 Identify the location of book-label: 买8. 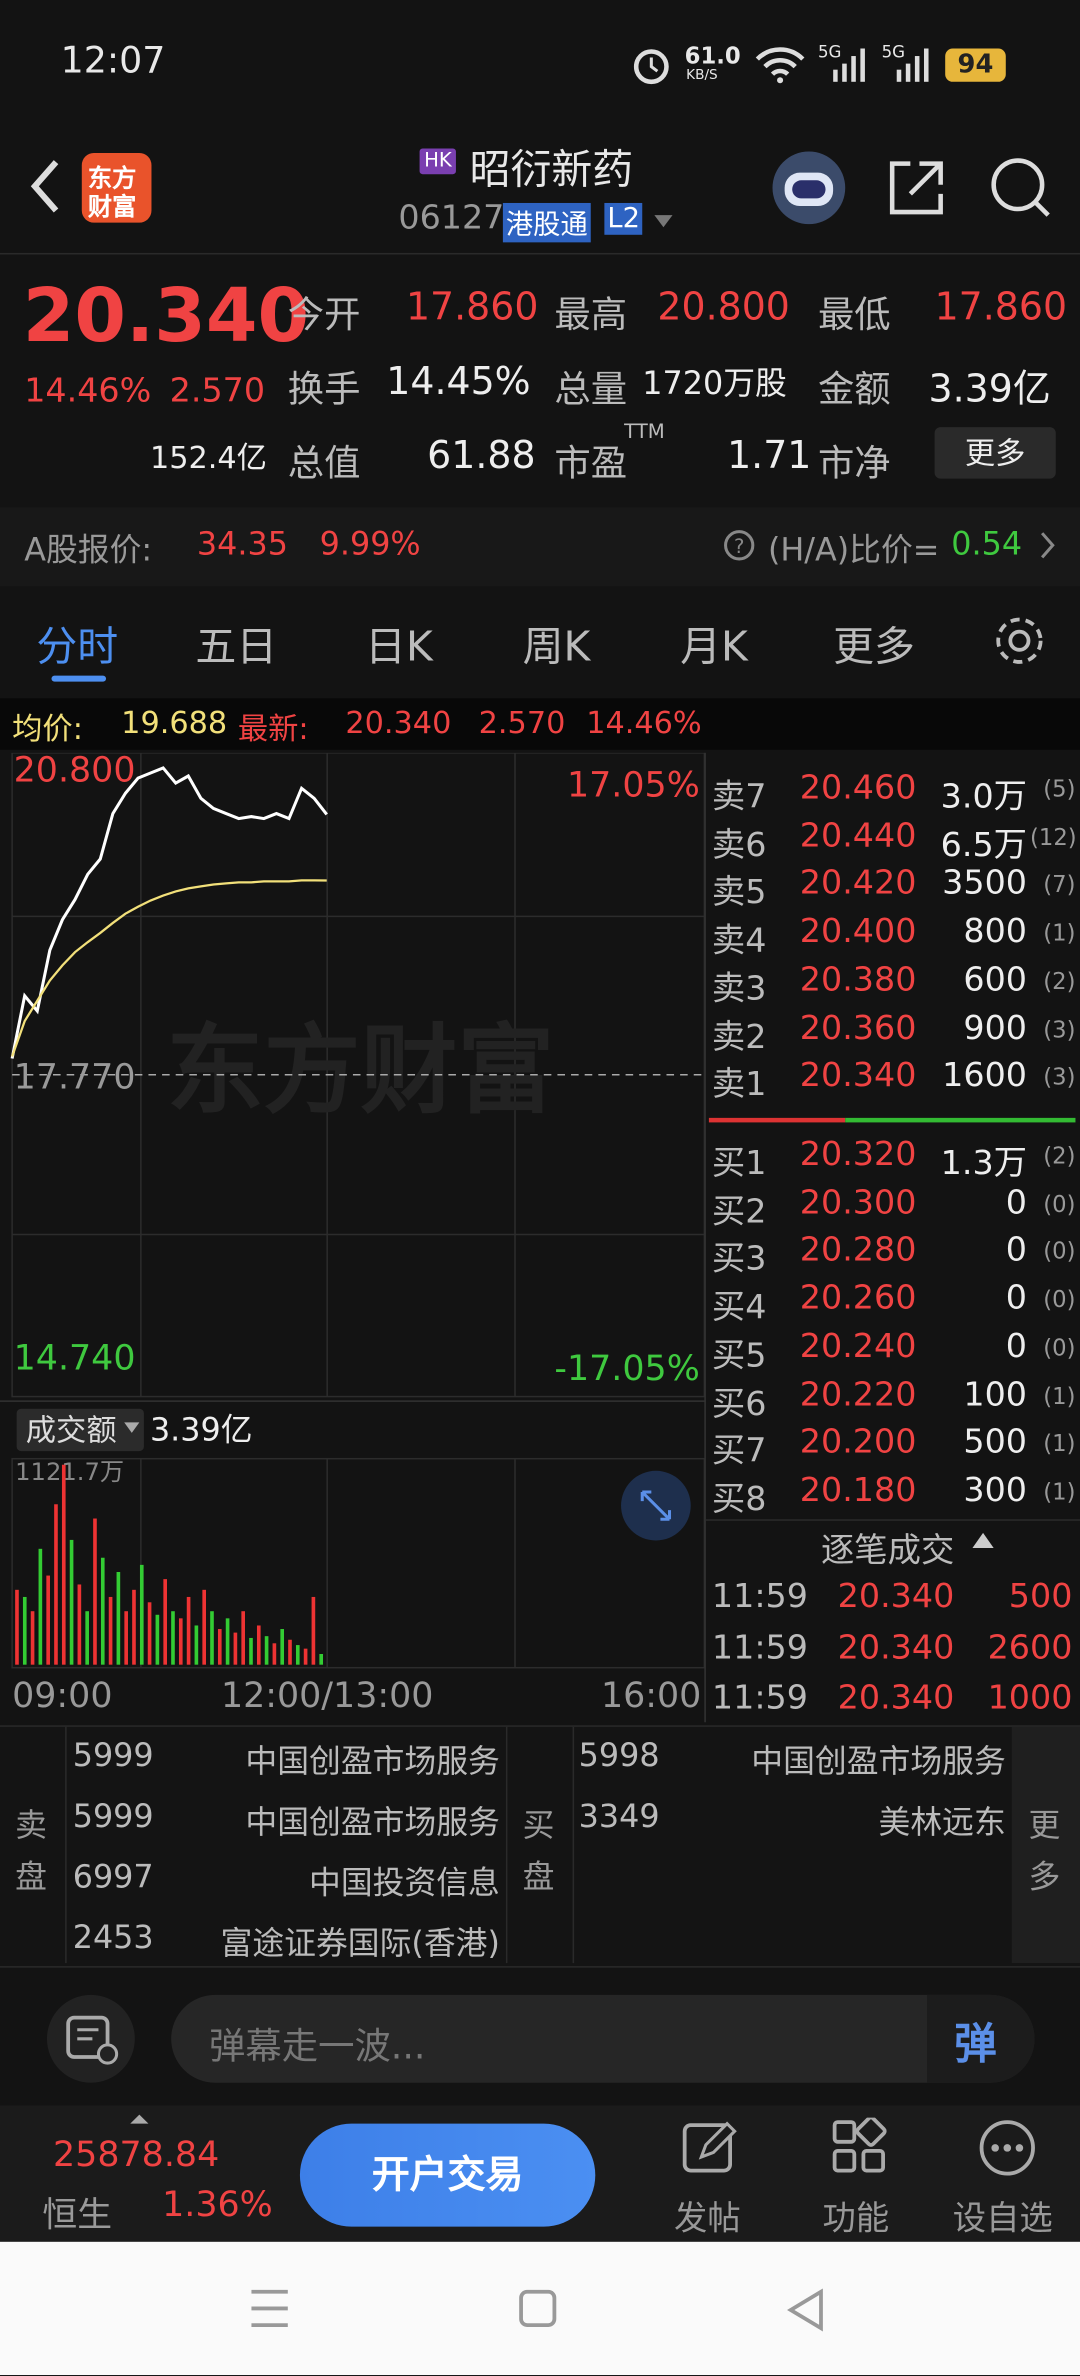
(739, 1500).